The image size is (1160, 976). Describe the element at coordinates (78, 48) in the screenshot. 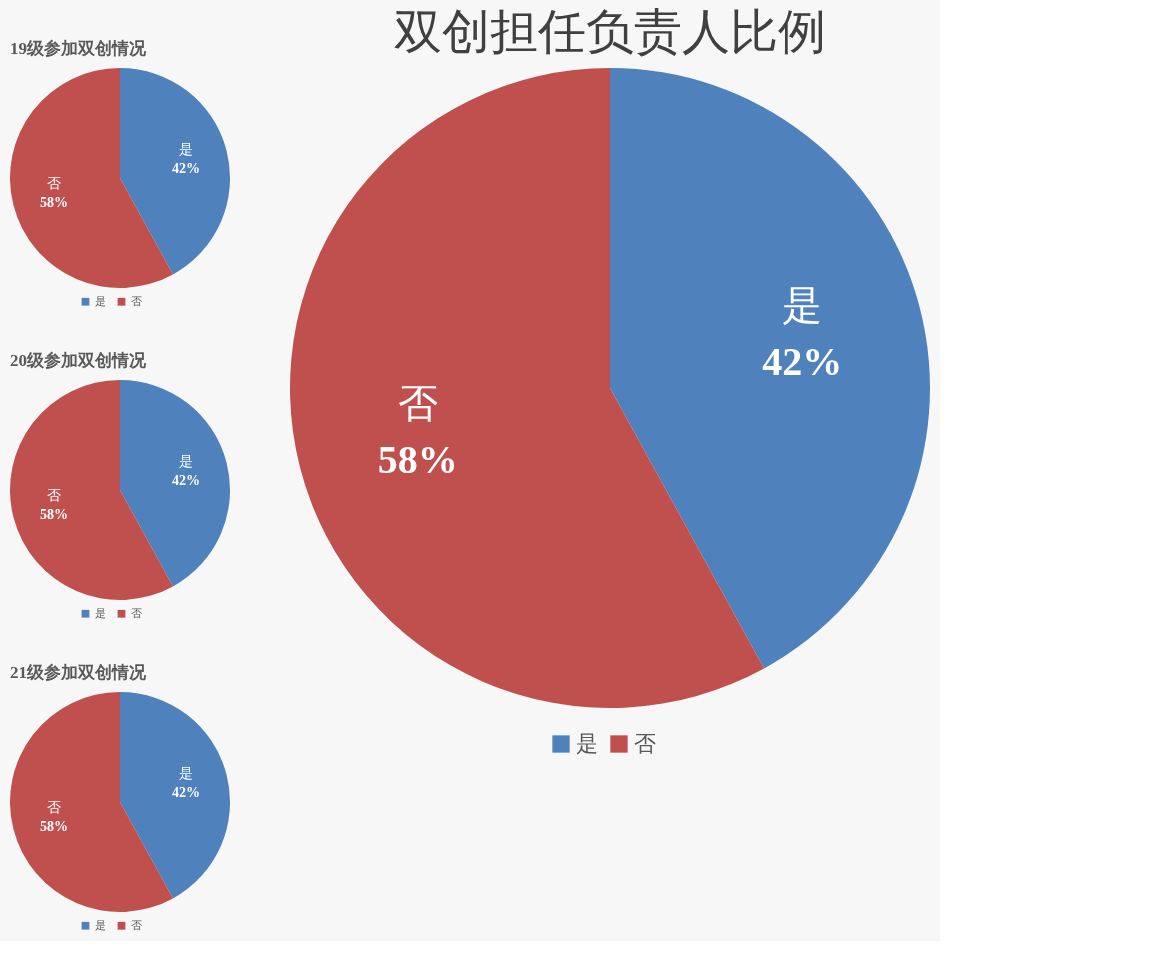

I see `chart-title: 19级参加双创情况` at that location.